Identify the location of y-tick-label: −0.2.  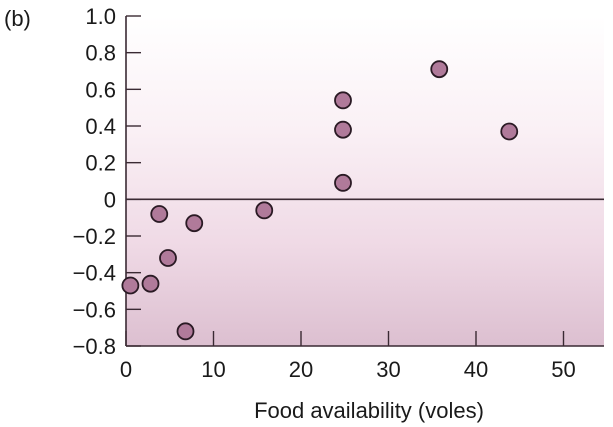
(94, 236).